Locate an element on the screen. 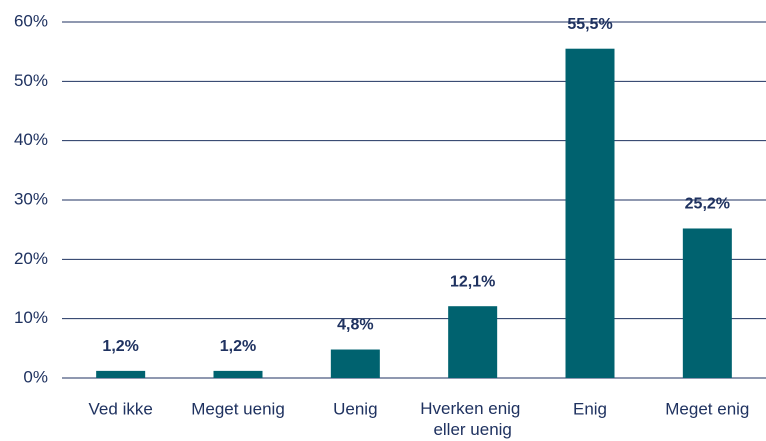 This screenshot has width=766, height=441. x-tick-label: Hverken enig eller uenig is located at coordinates (472, 419).